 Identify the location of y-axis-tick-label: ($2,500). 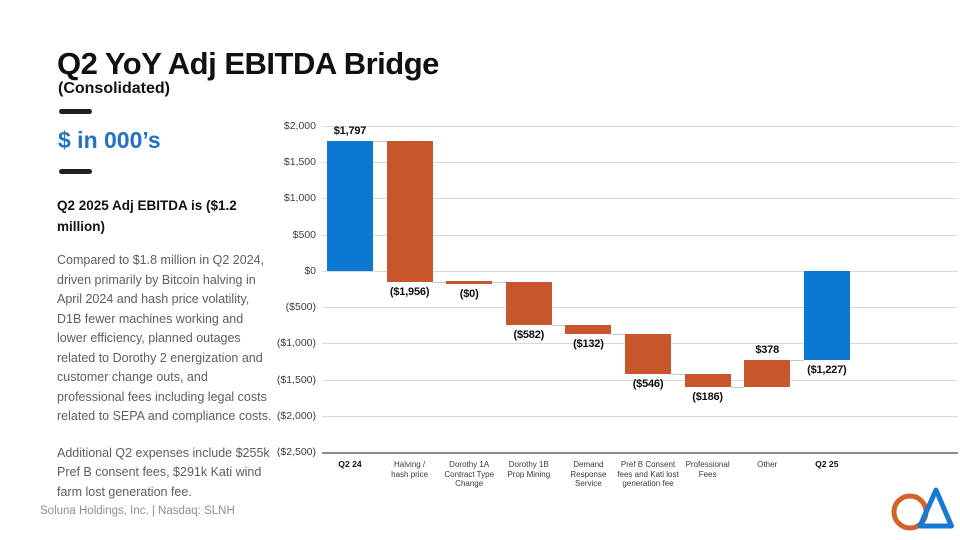
(296, 452).